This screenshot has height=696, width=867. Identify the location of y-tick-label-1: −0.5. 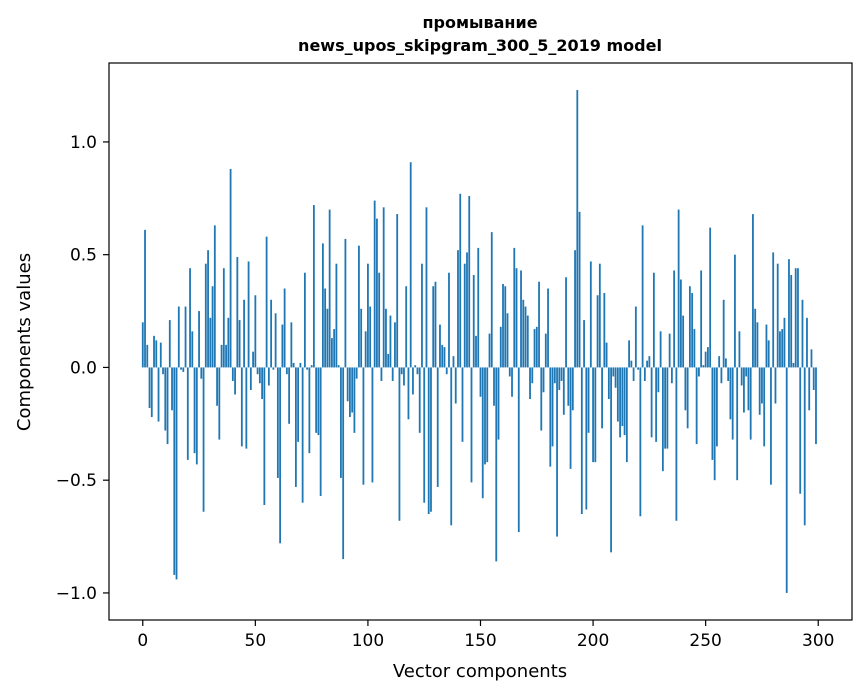
(76, 481).